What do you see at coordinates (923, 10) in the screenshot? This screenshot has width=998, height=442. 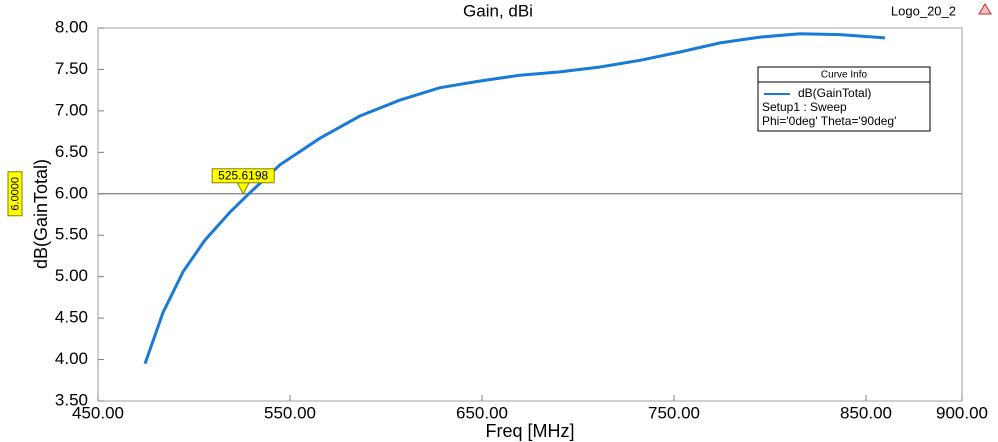 I see `logo-label: Logo_20_2` at bounding box center [923, 10].